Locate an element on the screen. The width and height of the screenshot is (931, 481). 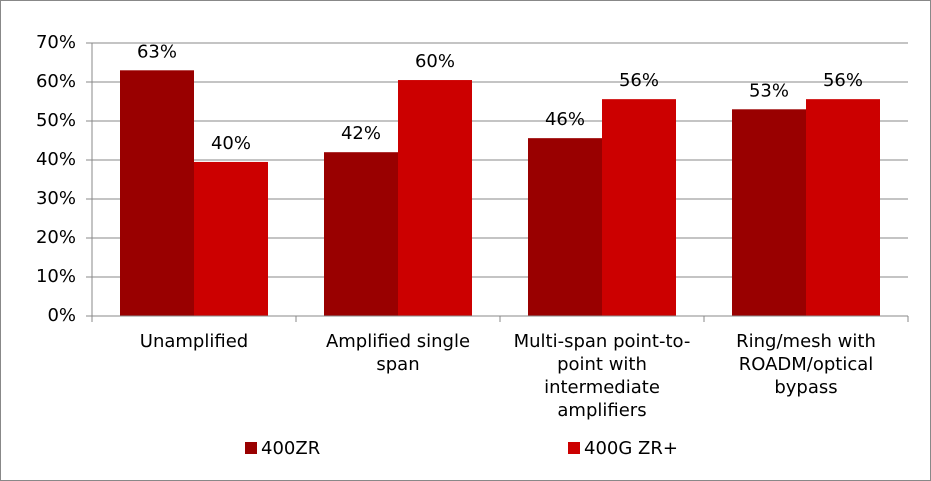
value-label: 46% is located at coordinates (565, 119).